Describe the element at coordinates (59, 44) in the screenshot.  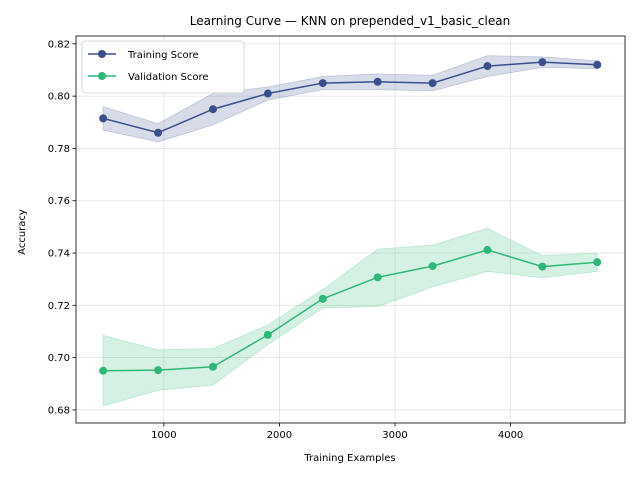
I see `y-tick-label: 0.82` at that location.